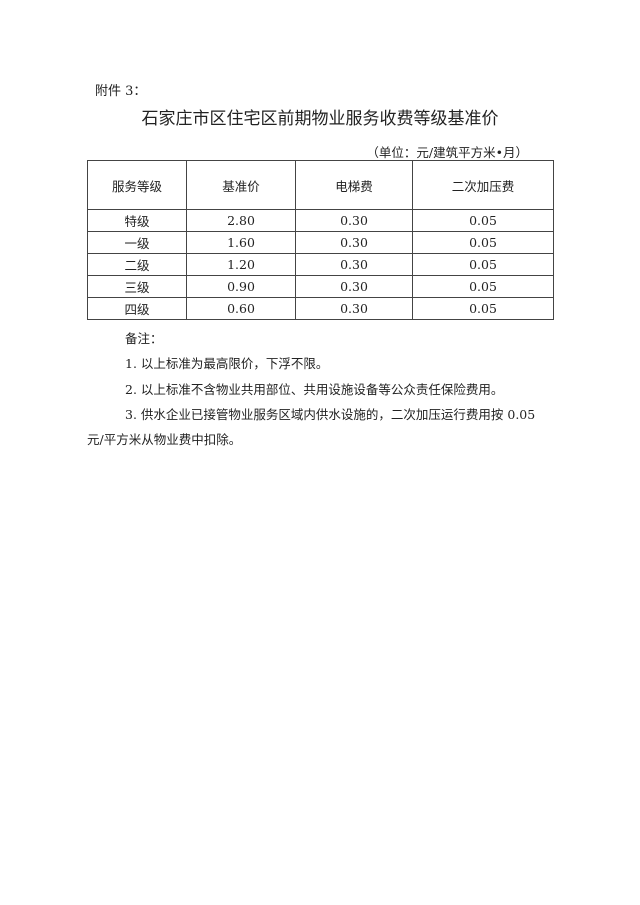 The width and height of the screenshot is (640, 905). I want to click on table-cell: 0.90, so click(241, 286).